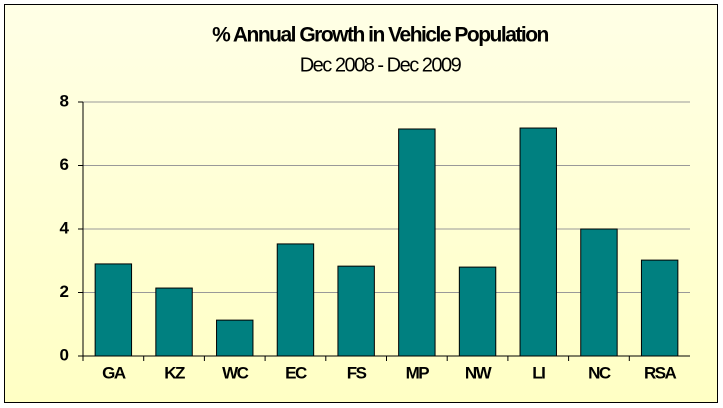 The height and width of the screenshot is (408, 723). I want to click on x-tick-label: FS, so click(357, 372).